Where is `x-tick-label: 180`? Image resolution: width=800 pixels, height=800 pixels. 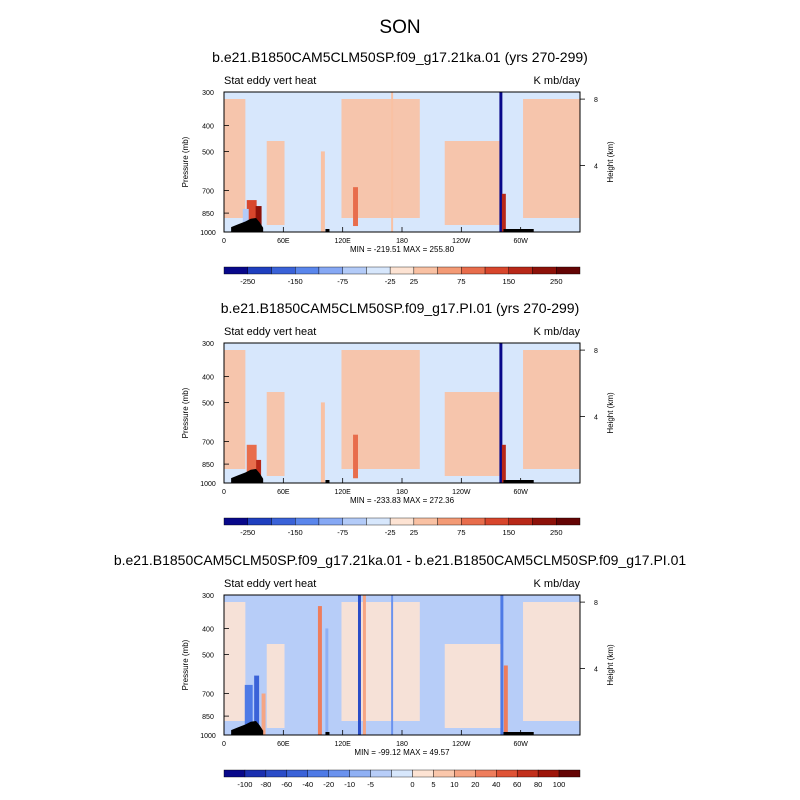 x-tick-label: 180 is located at coordinates (402, 241).